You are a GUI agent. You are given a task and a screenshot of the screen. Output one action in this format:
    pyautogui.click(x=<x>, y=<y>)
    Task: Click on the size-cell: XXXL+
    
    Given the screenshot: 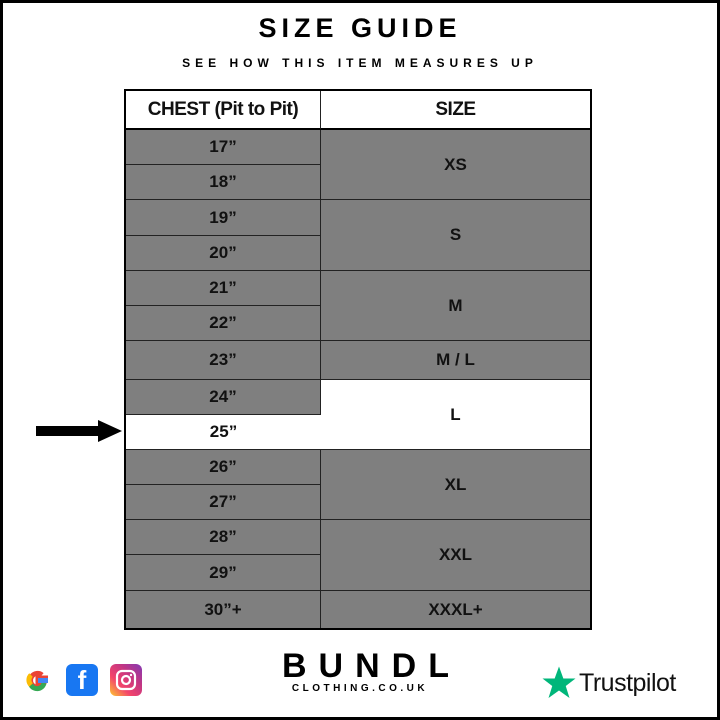 What is the action you would take?
    pyautogui.click(x=455, y=609)
    